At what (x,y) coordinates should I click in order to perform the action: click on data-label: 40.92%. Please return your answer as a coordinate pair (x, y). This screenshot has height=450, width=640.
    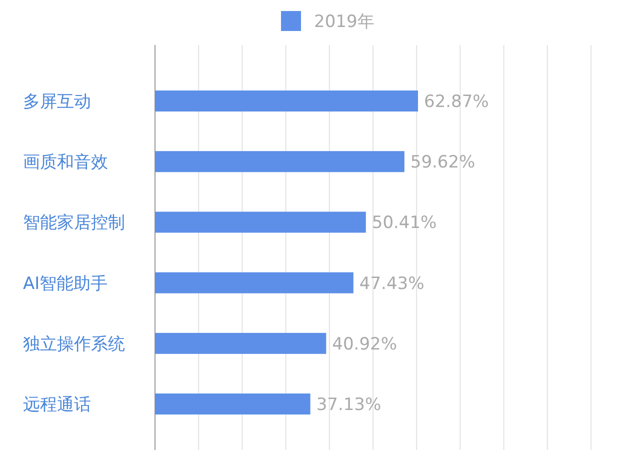
    Looking at the image, I should click on (365, 344).